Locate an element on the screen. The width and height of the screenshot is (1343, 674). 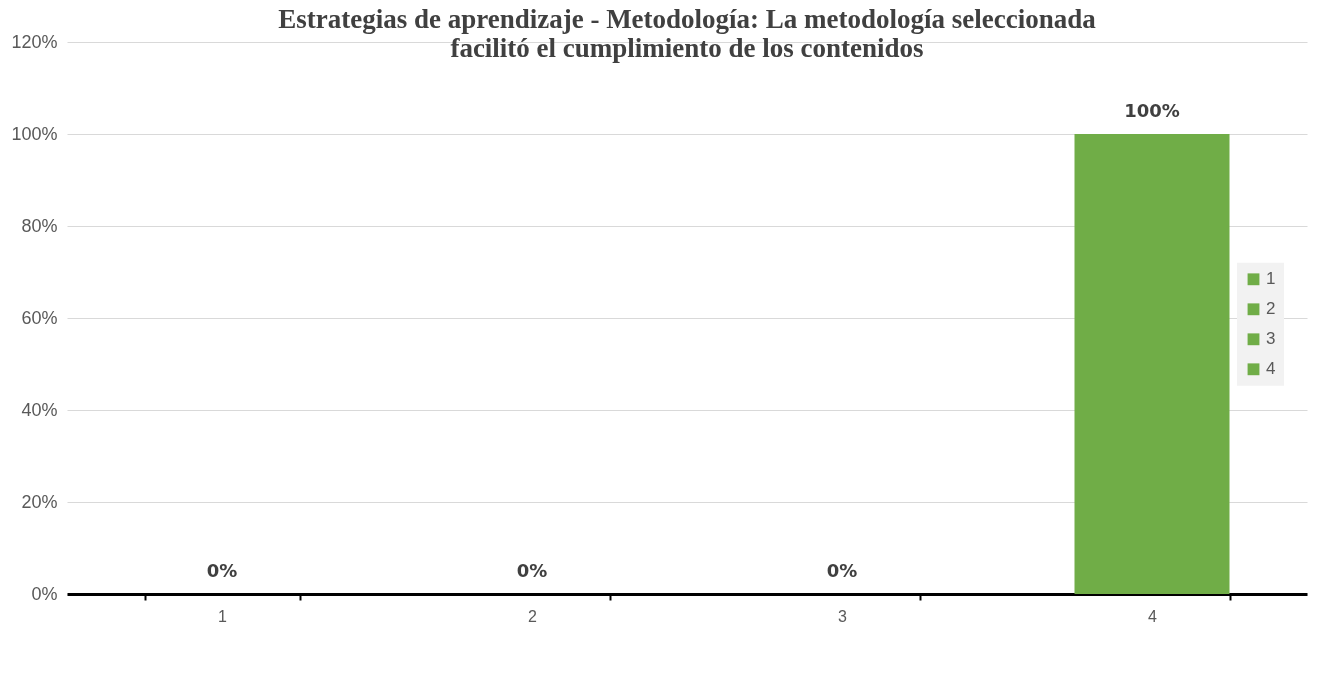
y-tick-label: 60% is located at coordinates (39, 317).